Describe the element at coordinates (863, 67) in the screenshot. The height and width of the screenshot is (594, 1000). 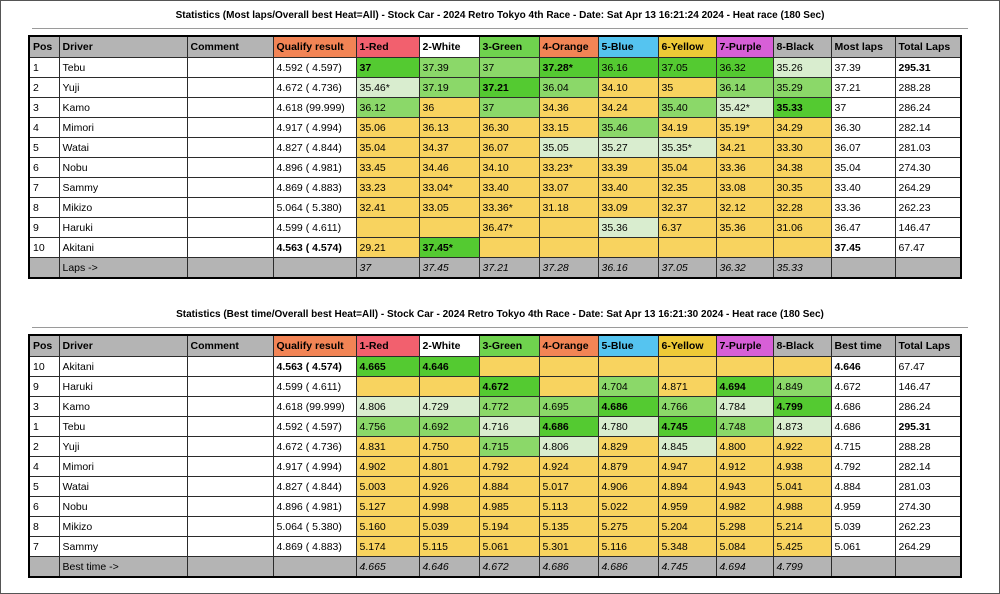
I see `most-laps-cell: 37.39` at that location.